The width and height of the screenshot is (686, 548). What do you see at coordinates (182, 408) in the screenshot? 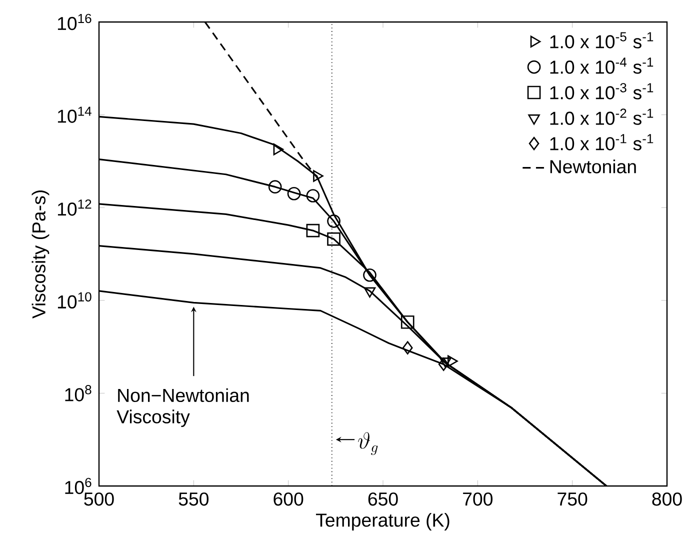
I see `annotation: Non−Newtonian Viscosity` at bounding box center [182, 408].